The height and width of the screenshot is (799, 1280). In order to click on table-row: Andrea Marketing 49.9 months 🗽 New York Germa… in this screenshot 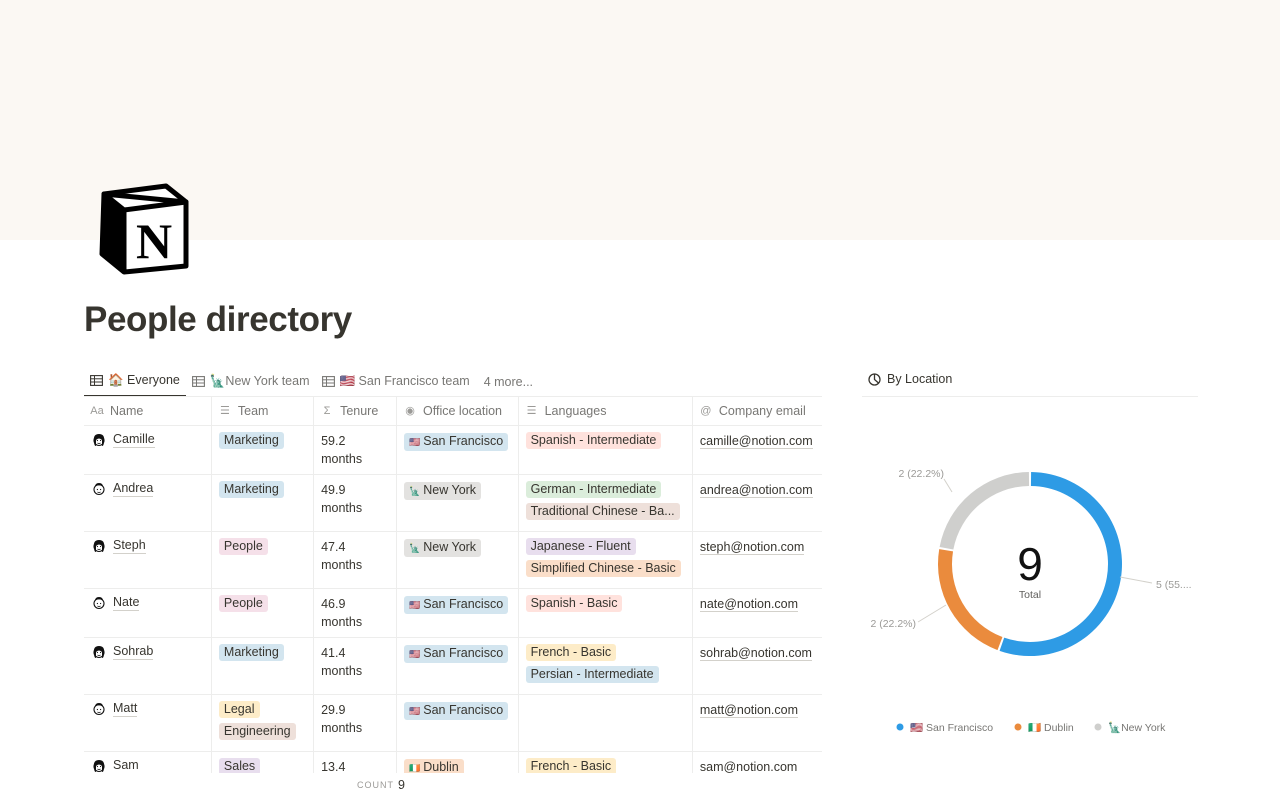, I will do `click(453, 503)`.